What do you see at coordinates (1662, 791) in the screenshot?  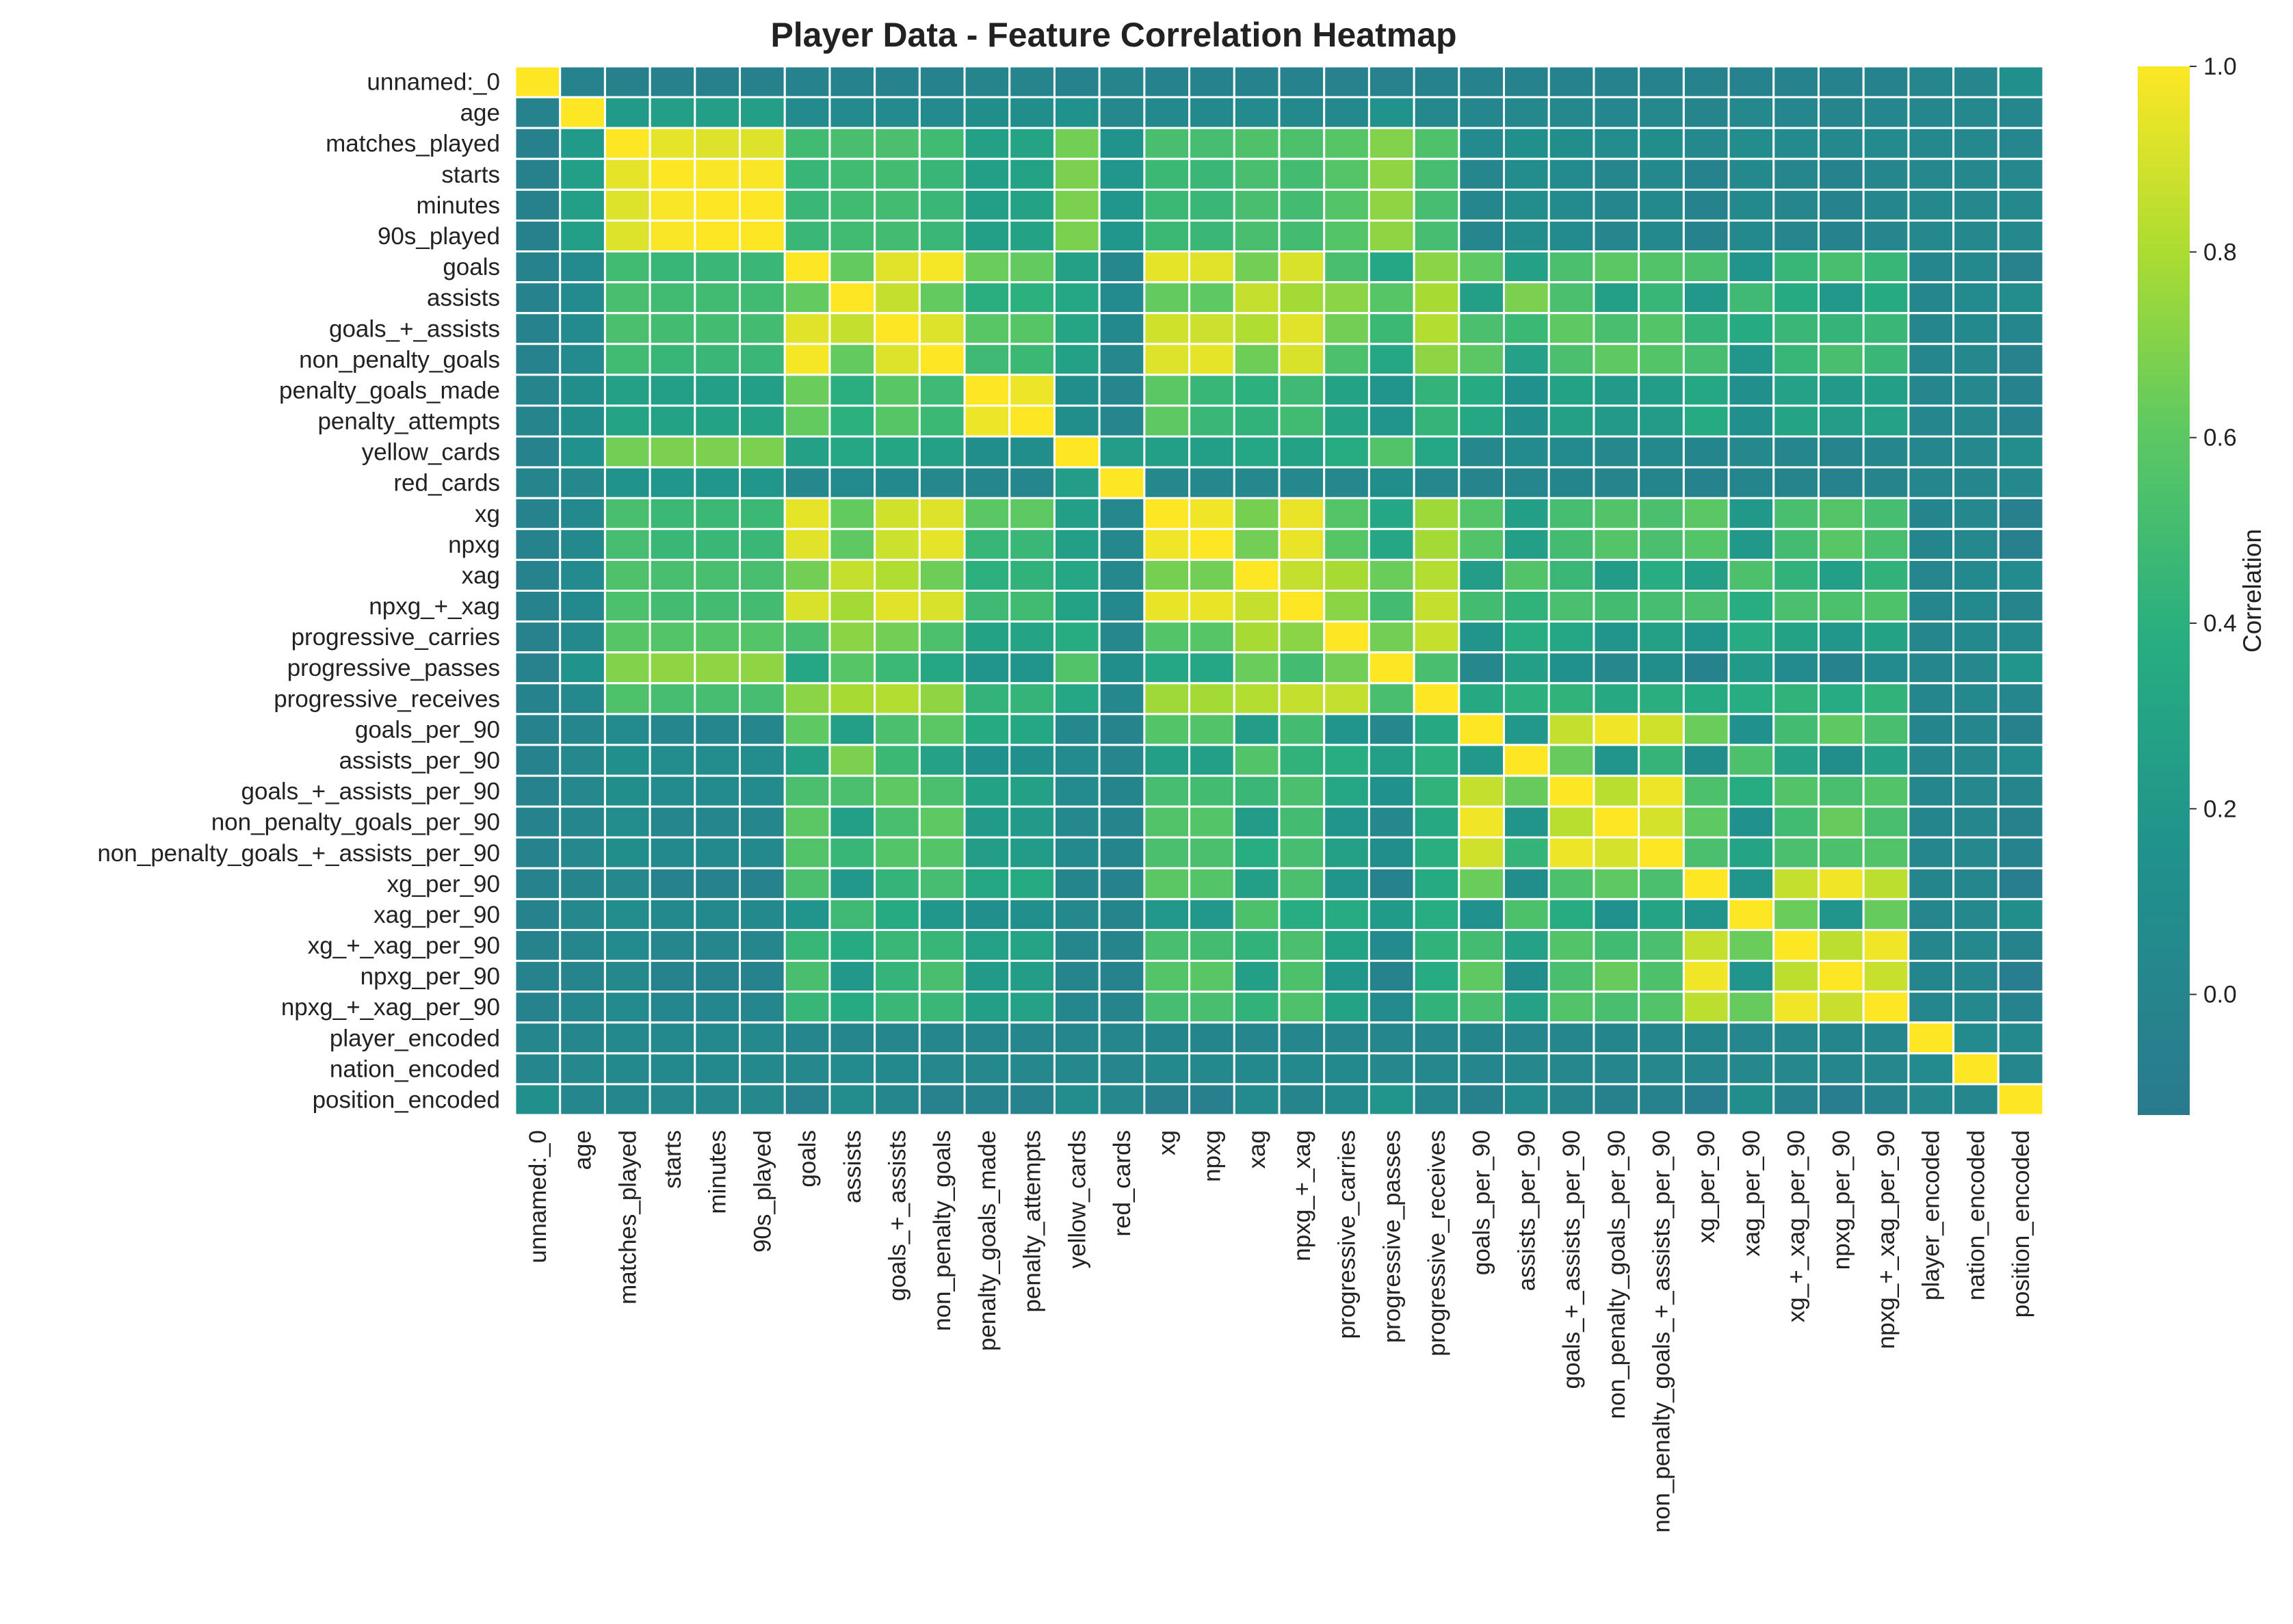 I see `heatmap-cell-goals_+_assists_per_90-non_penalty_goals_+_assists_per_90` at bounding box center [1662, 791].